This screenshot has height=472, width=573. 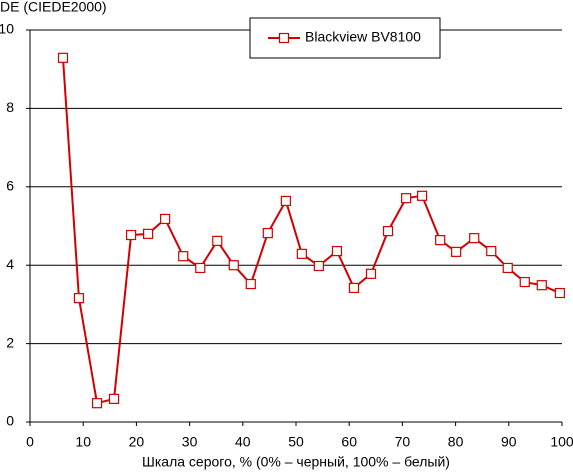 I want to click on x-tick-label: 90, so click(x=509, y=442).